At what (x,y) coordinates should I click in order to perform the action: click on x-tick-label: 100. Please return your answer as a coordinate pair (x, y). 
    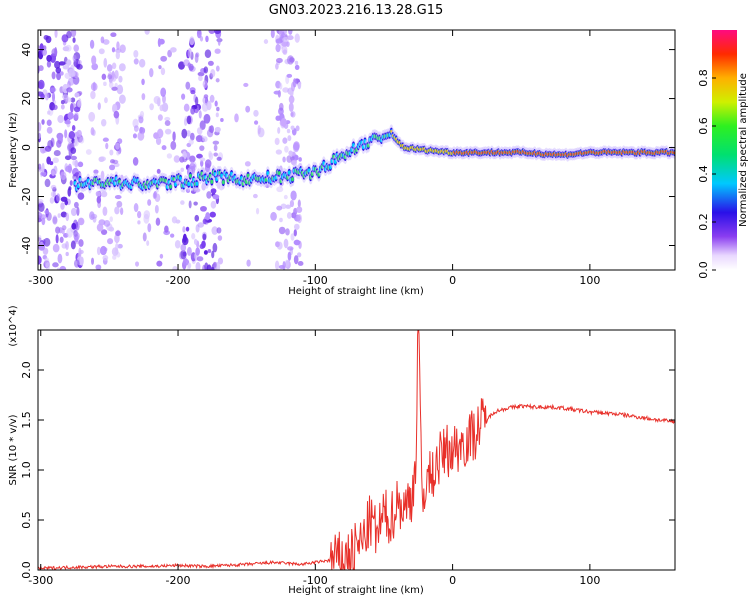
    Looking at the image, I should click on (589, 580).